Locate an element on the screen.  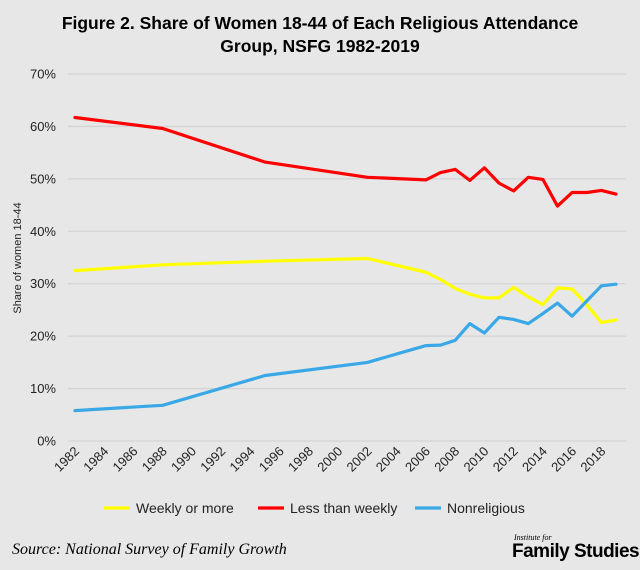
x-tick-label: 1994 is located at coordinates (242, 459).